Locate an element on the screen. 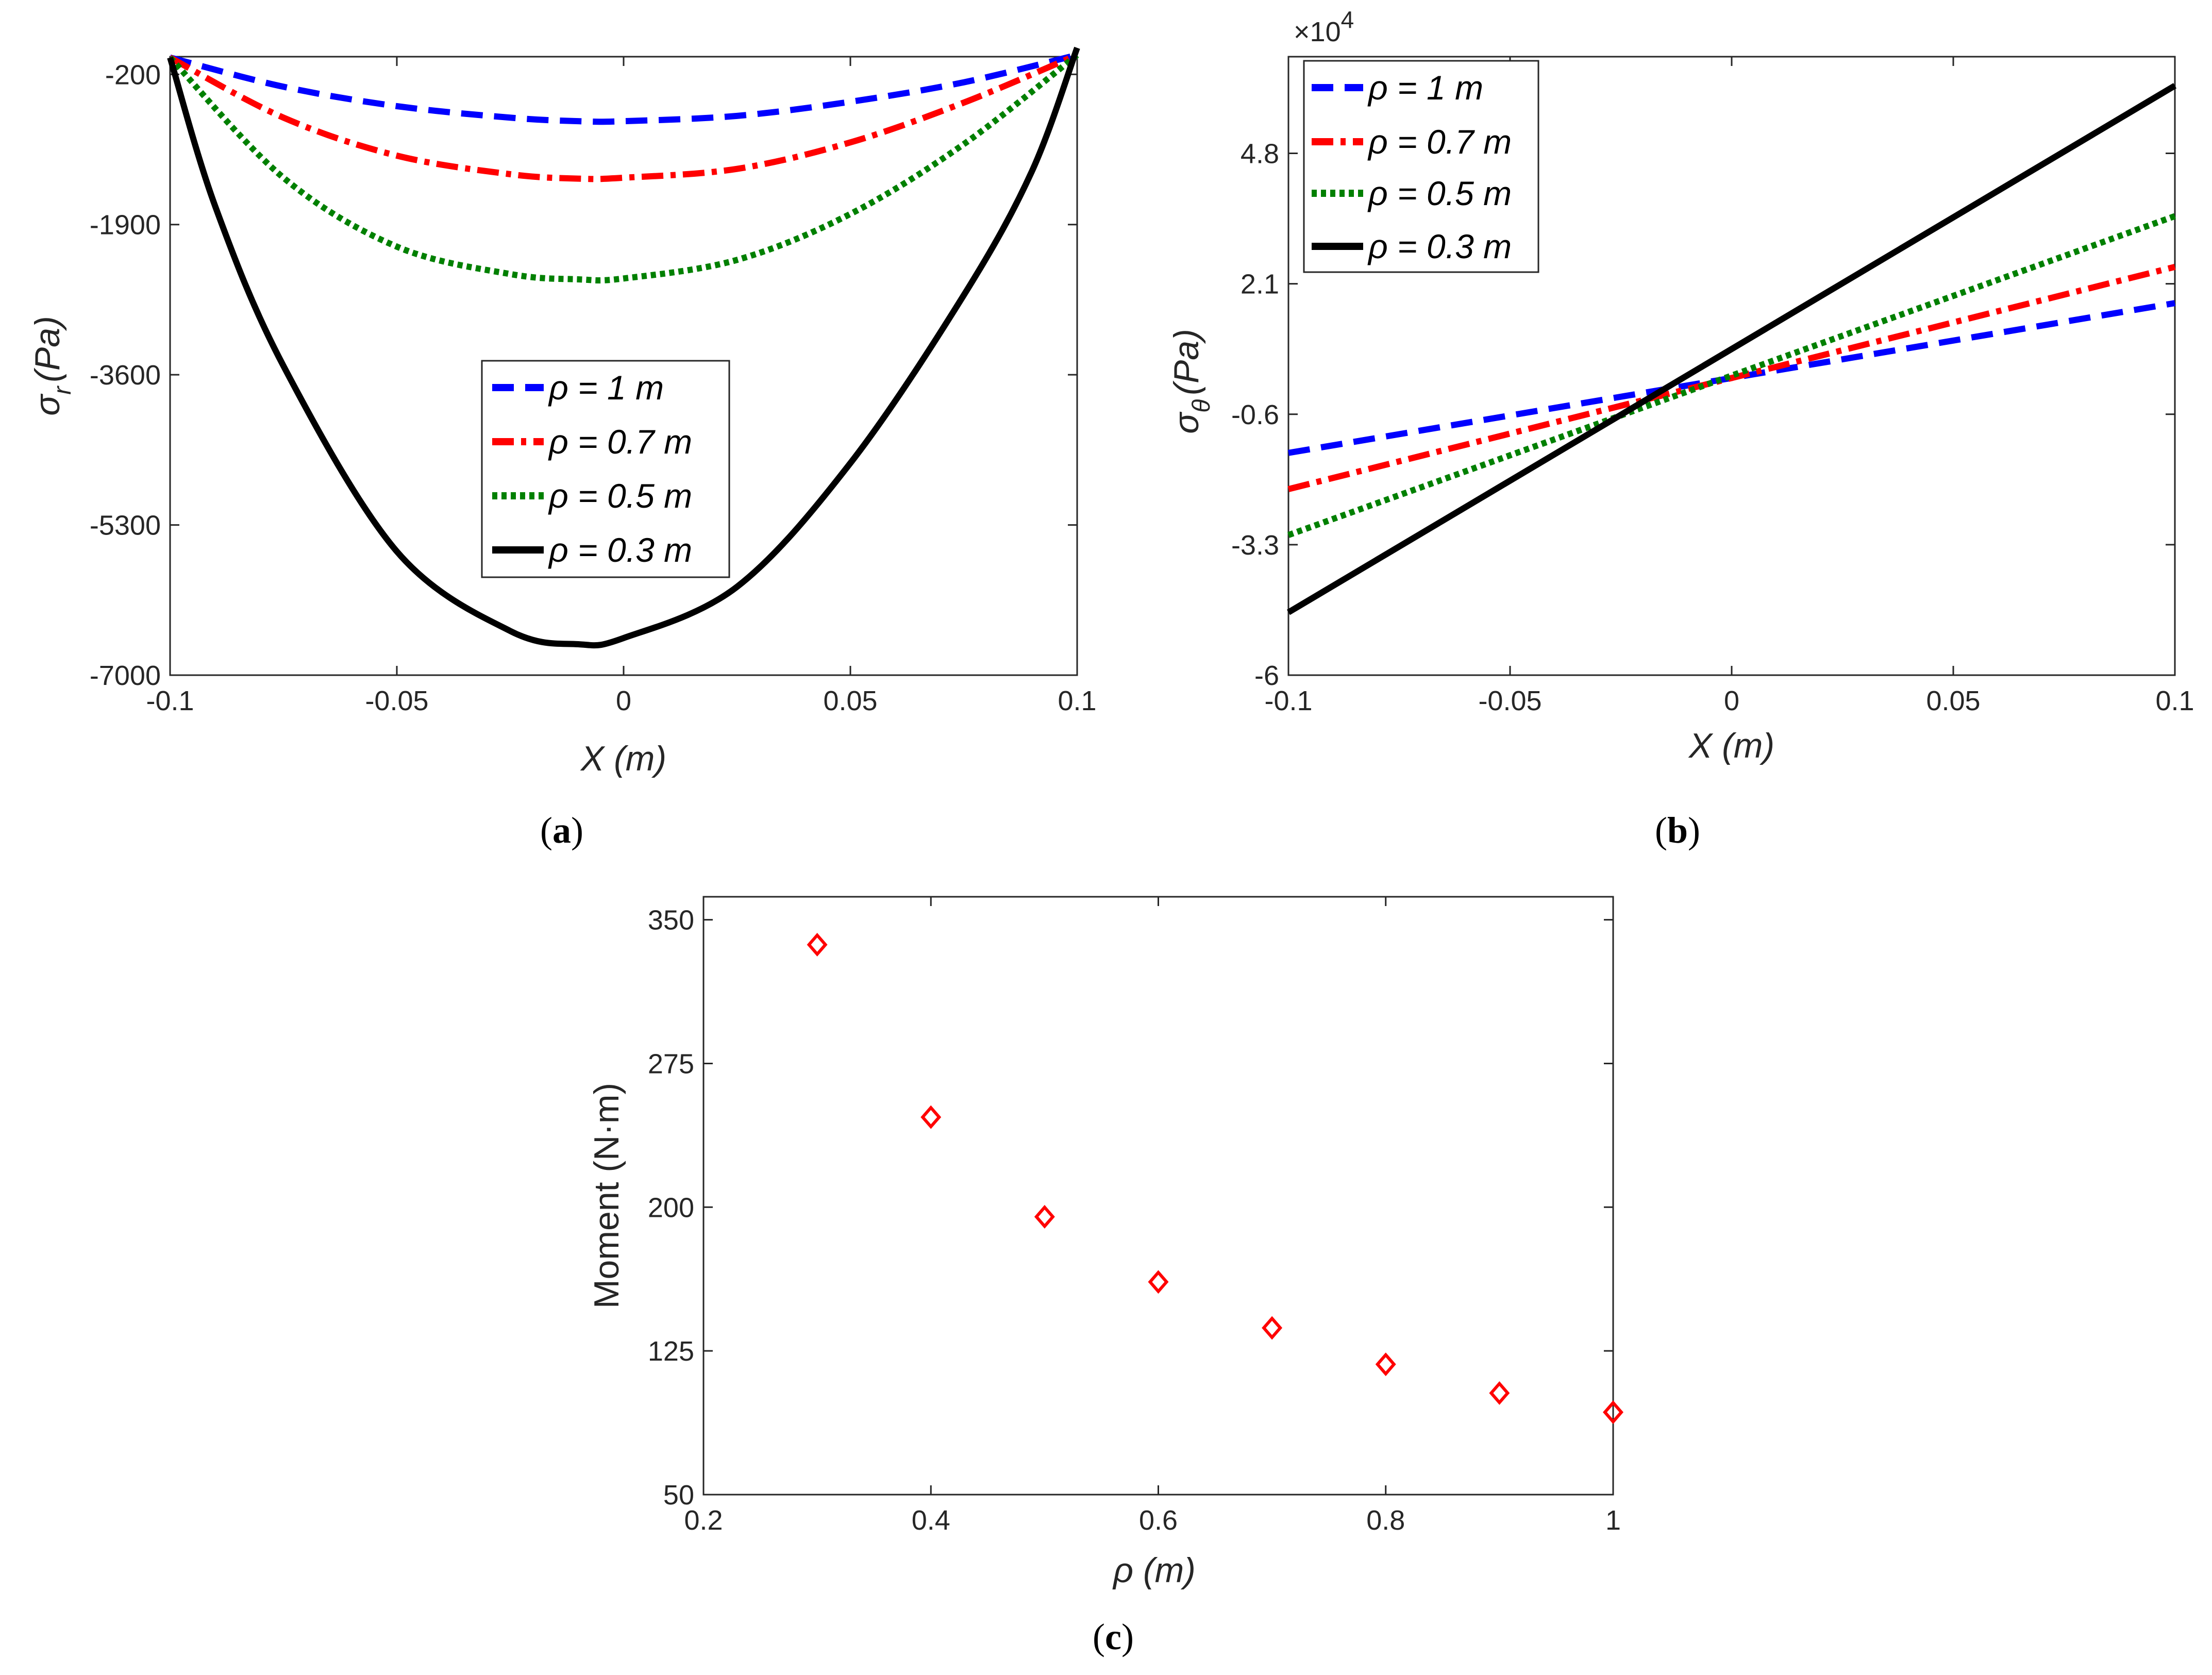 The image size is (2212, 1675). panel-c-x-tick-label: 0.4 is located at coordinates (931, 1520).